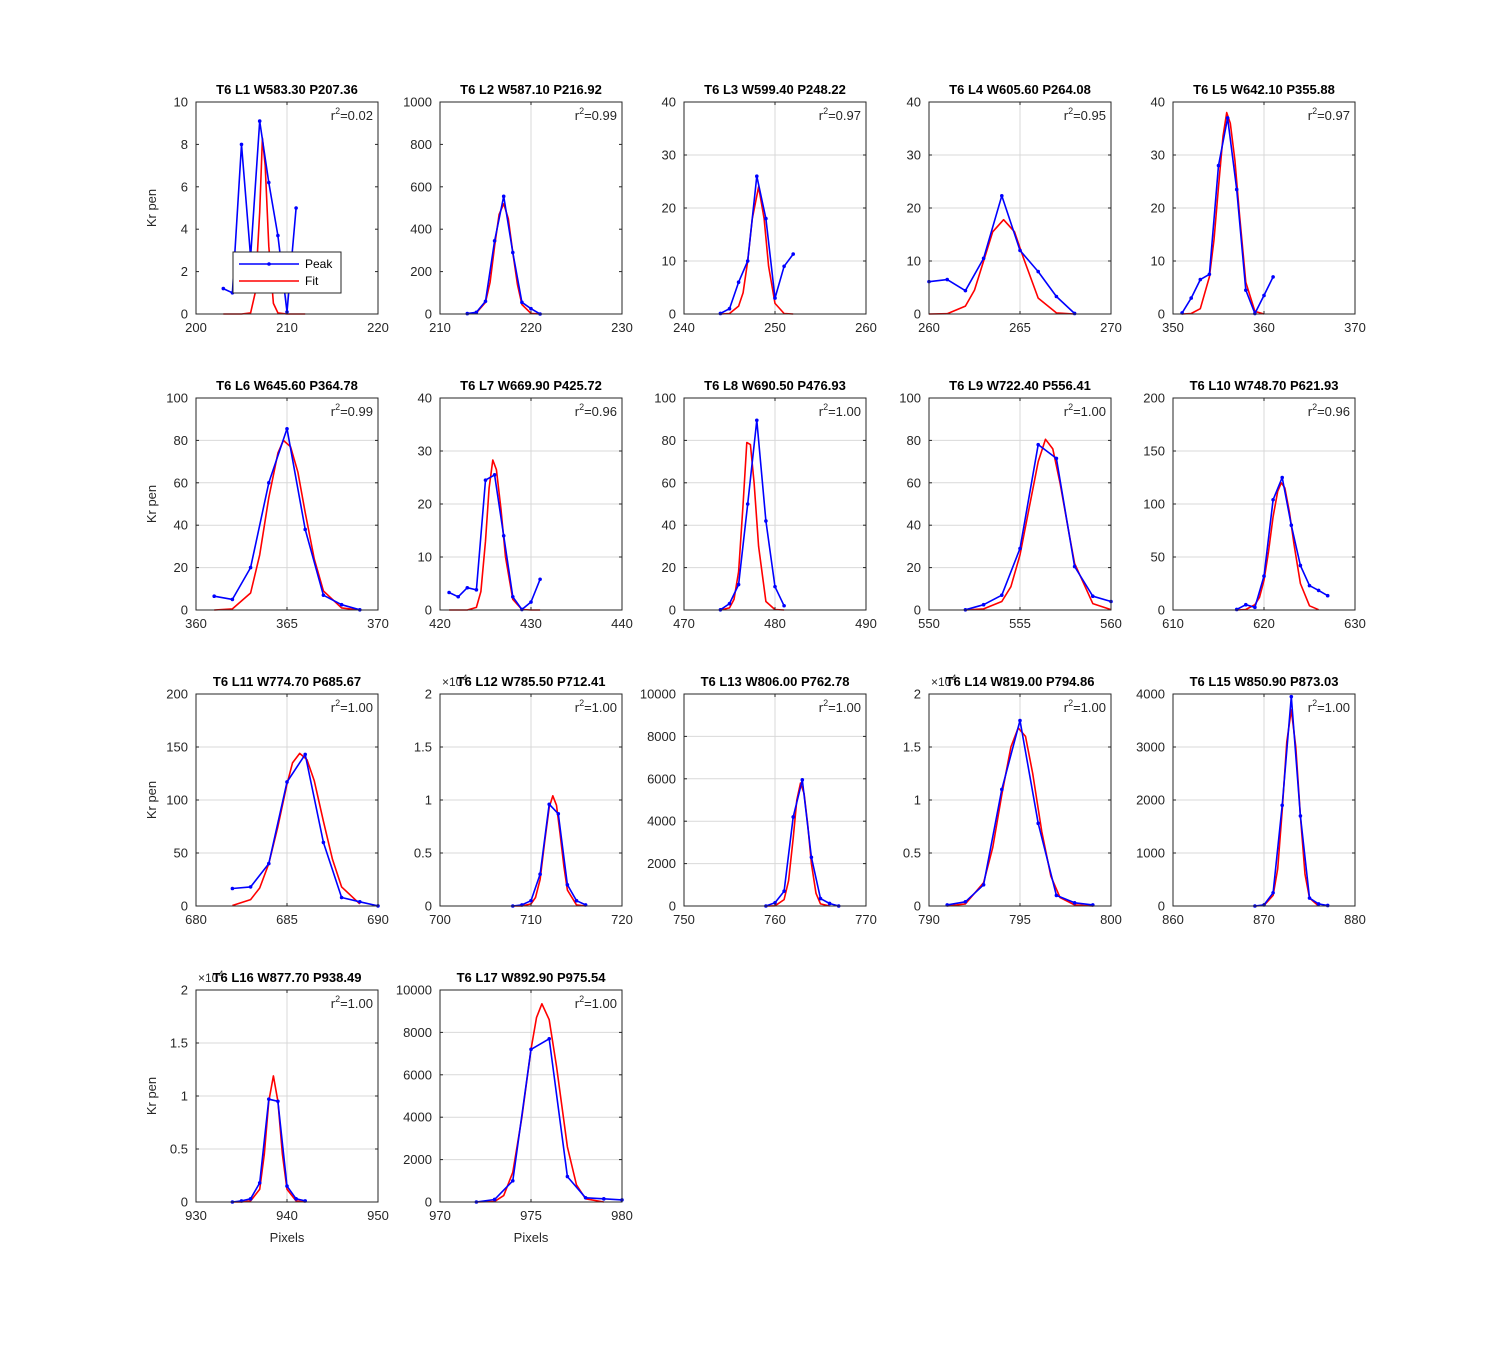  What do you see at coordinates (531, 681) in the screenshot?
I see `subplot-title: T6 L12 W785.50 P712.41` at bounding box center [531, 681].